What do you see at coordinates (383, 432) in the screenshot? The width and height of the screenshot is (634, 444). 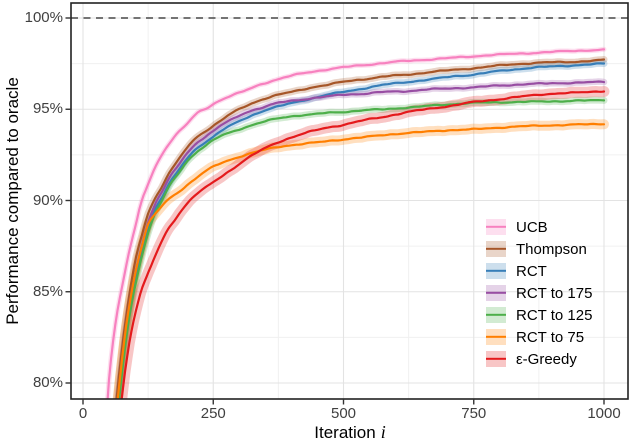 I see `x-axis-title-variable: i` at bounding box center [383, 432].